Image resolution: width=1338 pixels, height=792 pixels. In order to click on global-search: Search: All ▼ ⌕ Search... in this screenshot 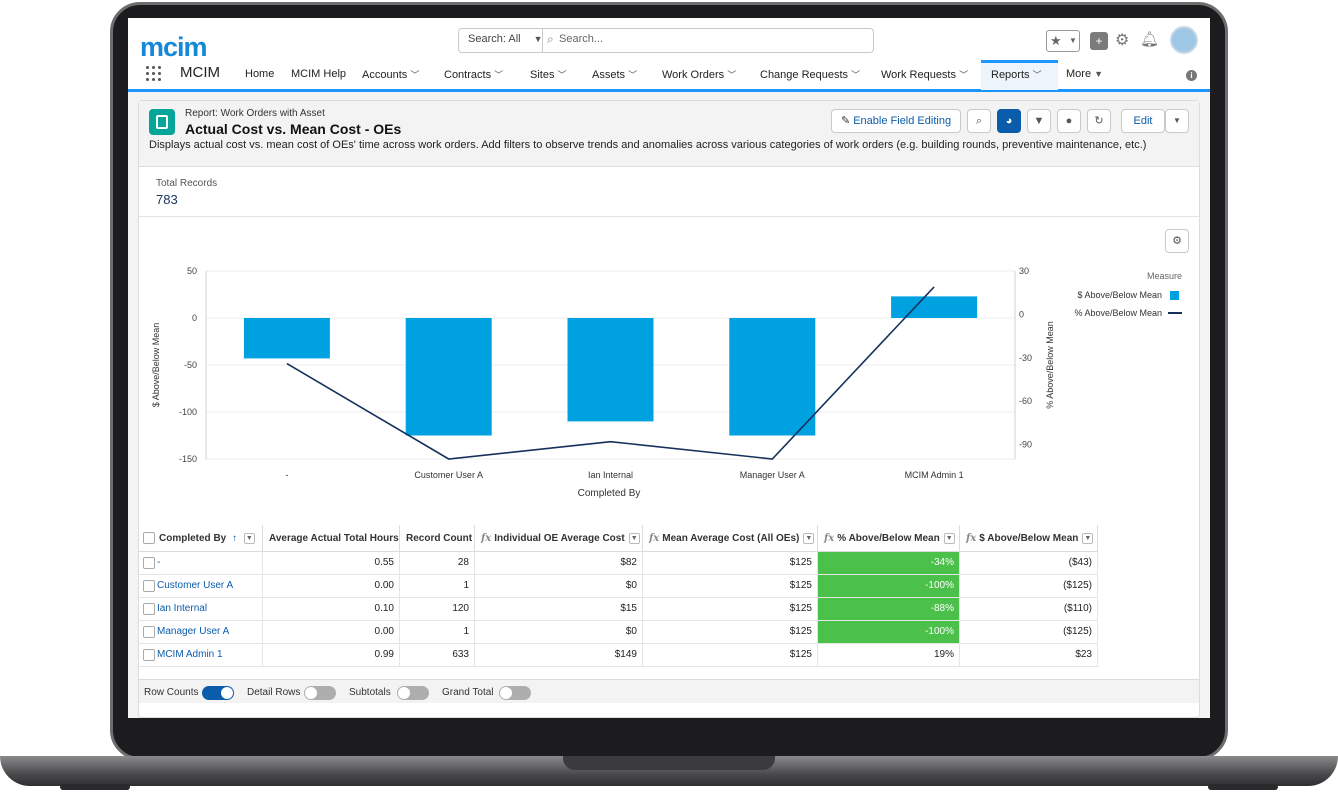, I will do `click(666, 40)`.